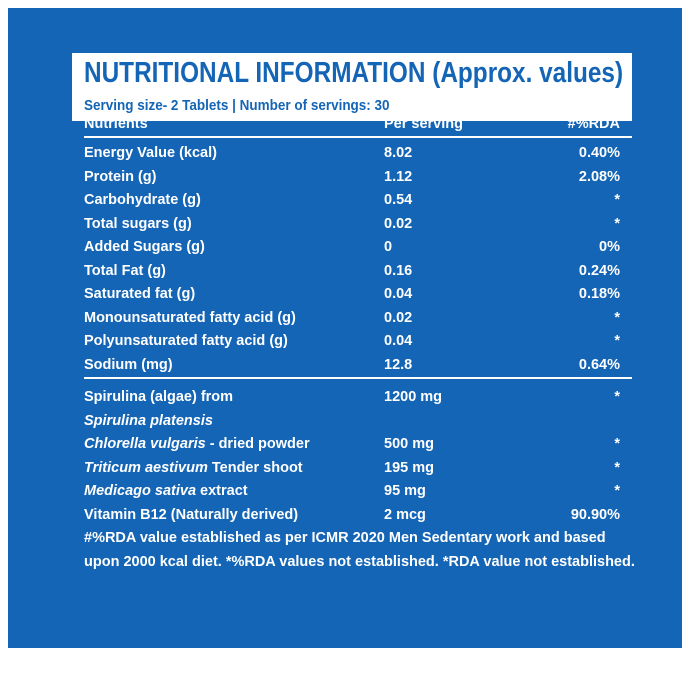  I want to click on nutrient-name: Chlorella vulgaris - dried powder, so click(197, 444).